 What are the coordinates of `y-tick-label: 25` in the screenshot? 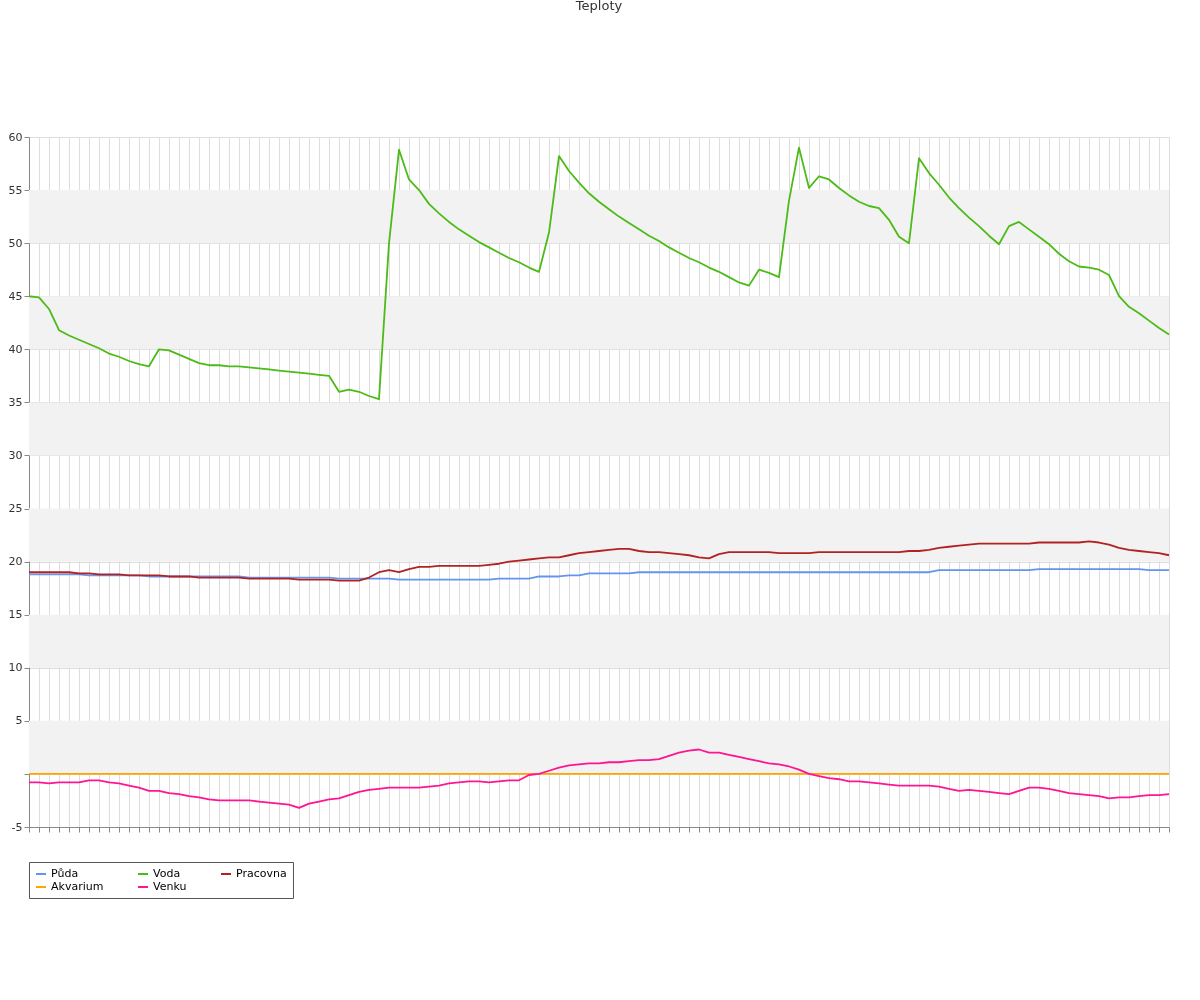 It's located at (15, 509).